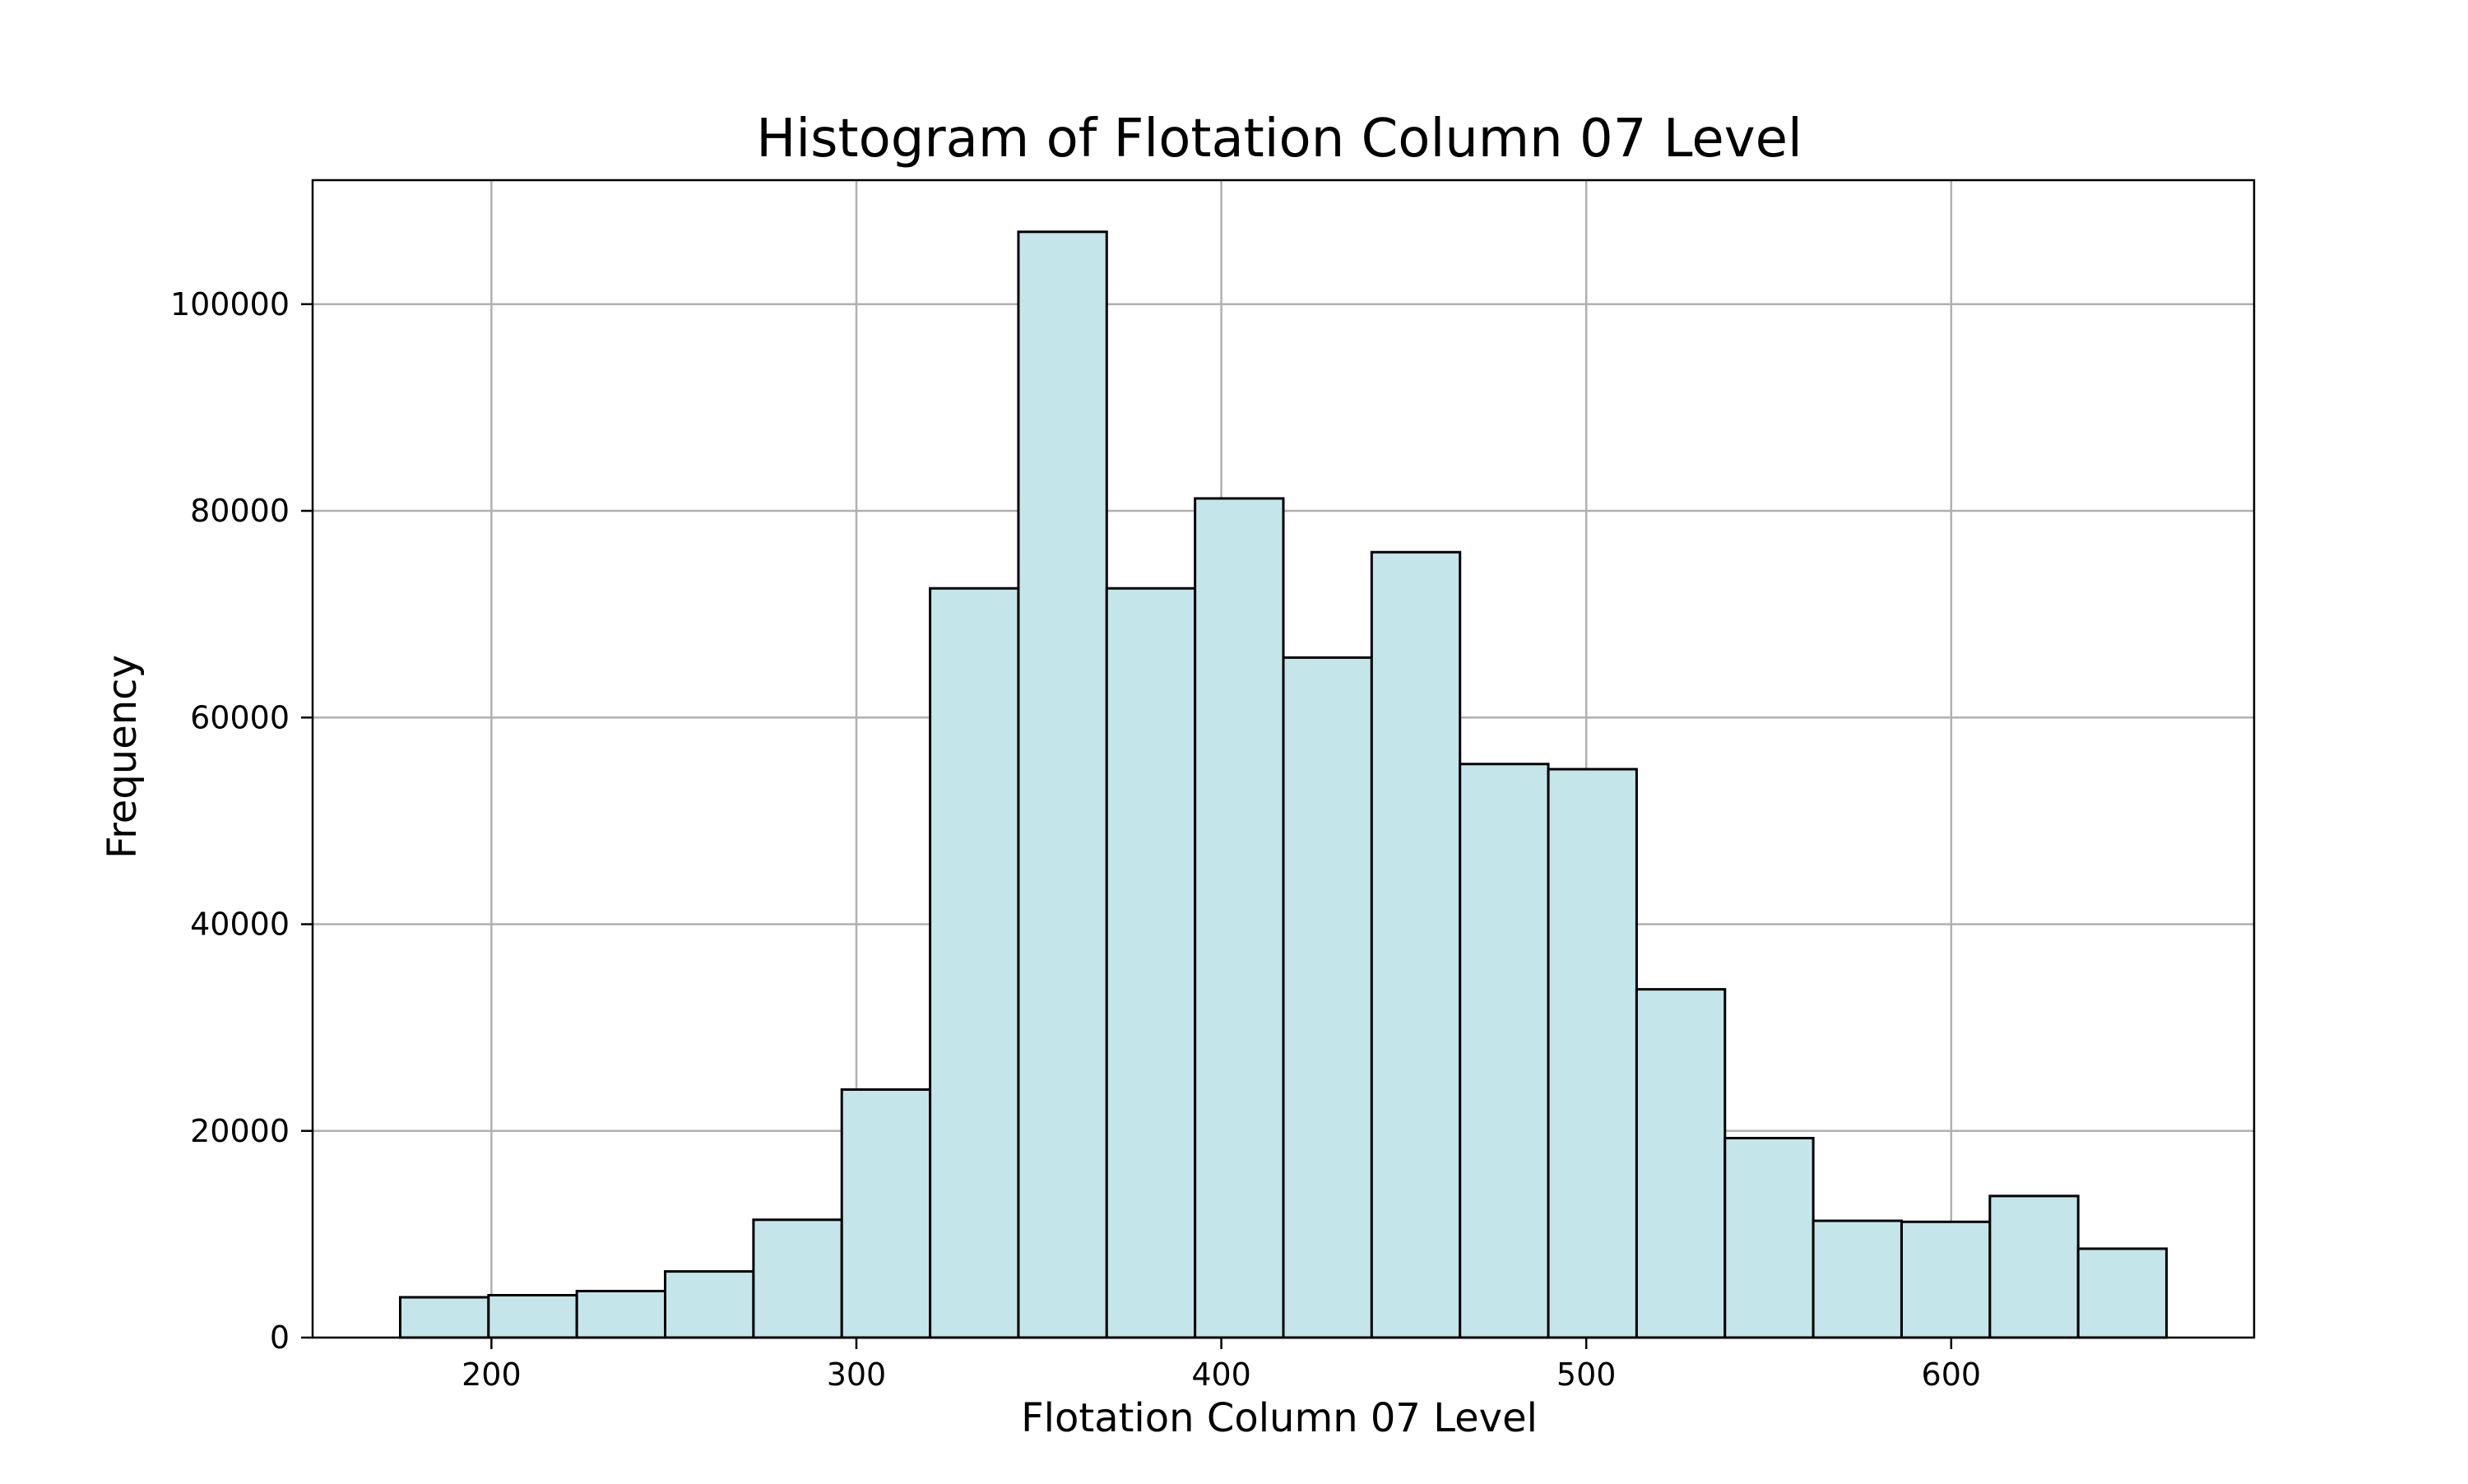 This screenshot has height=1484, width=2468. What do you see at coordinates (492, 1374) in the screenshot?
I see `x-tick-label: 200` at bounding box center [492, 1374].